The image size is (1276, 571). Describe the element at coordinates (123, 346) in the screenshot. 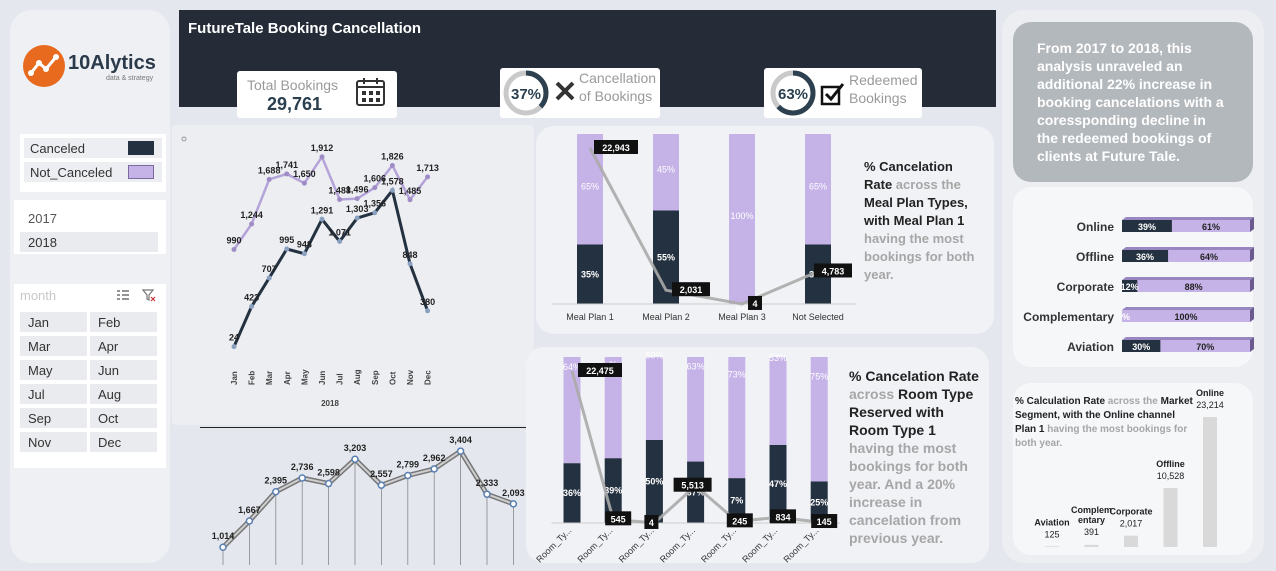

I see `month-button-apr: Apr` at that location.